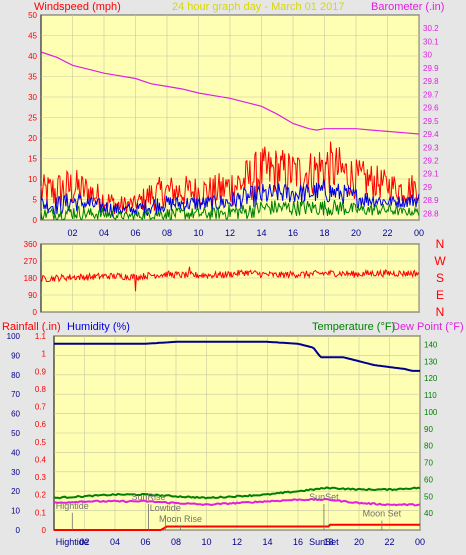  Describe the element at coordinates (41, 389) in the screenshot. I see `rainfall-tick-label: 0.8` at that location.